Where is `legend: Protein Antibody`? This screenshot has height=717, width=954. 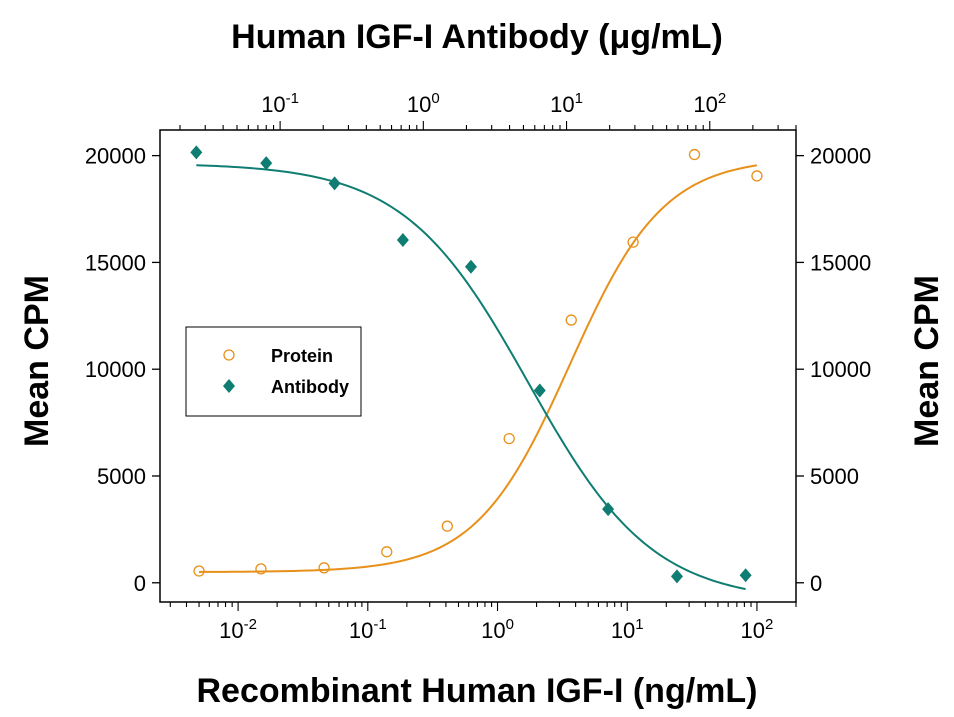 legend: Protein Antibody is located at coordinates (273, 371).